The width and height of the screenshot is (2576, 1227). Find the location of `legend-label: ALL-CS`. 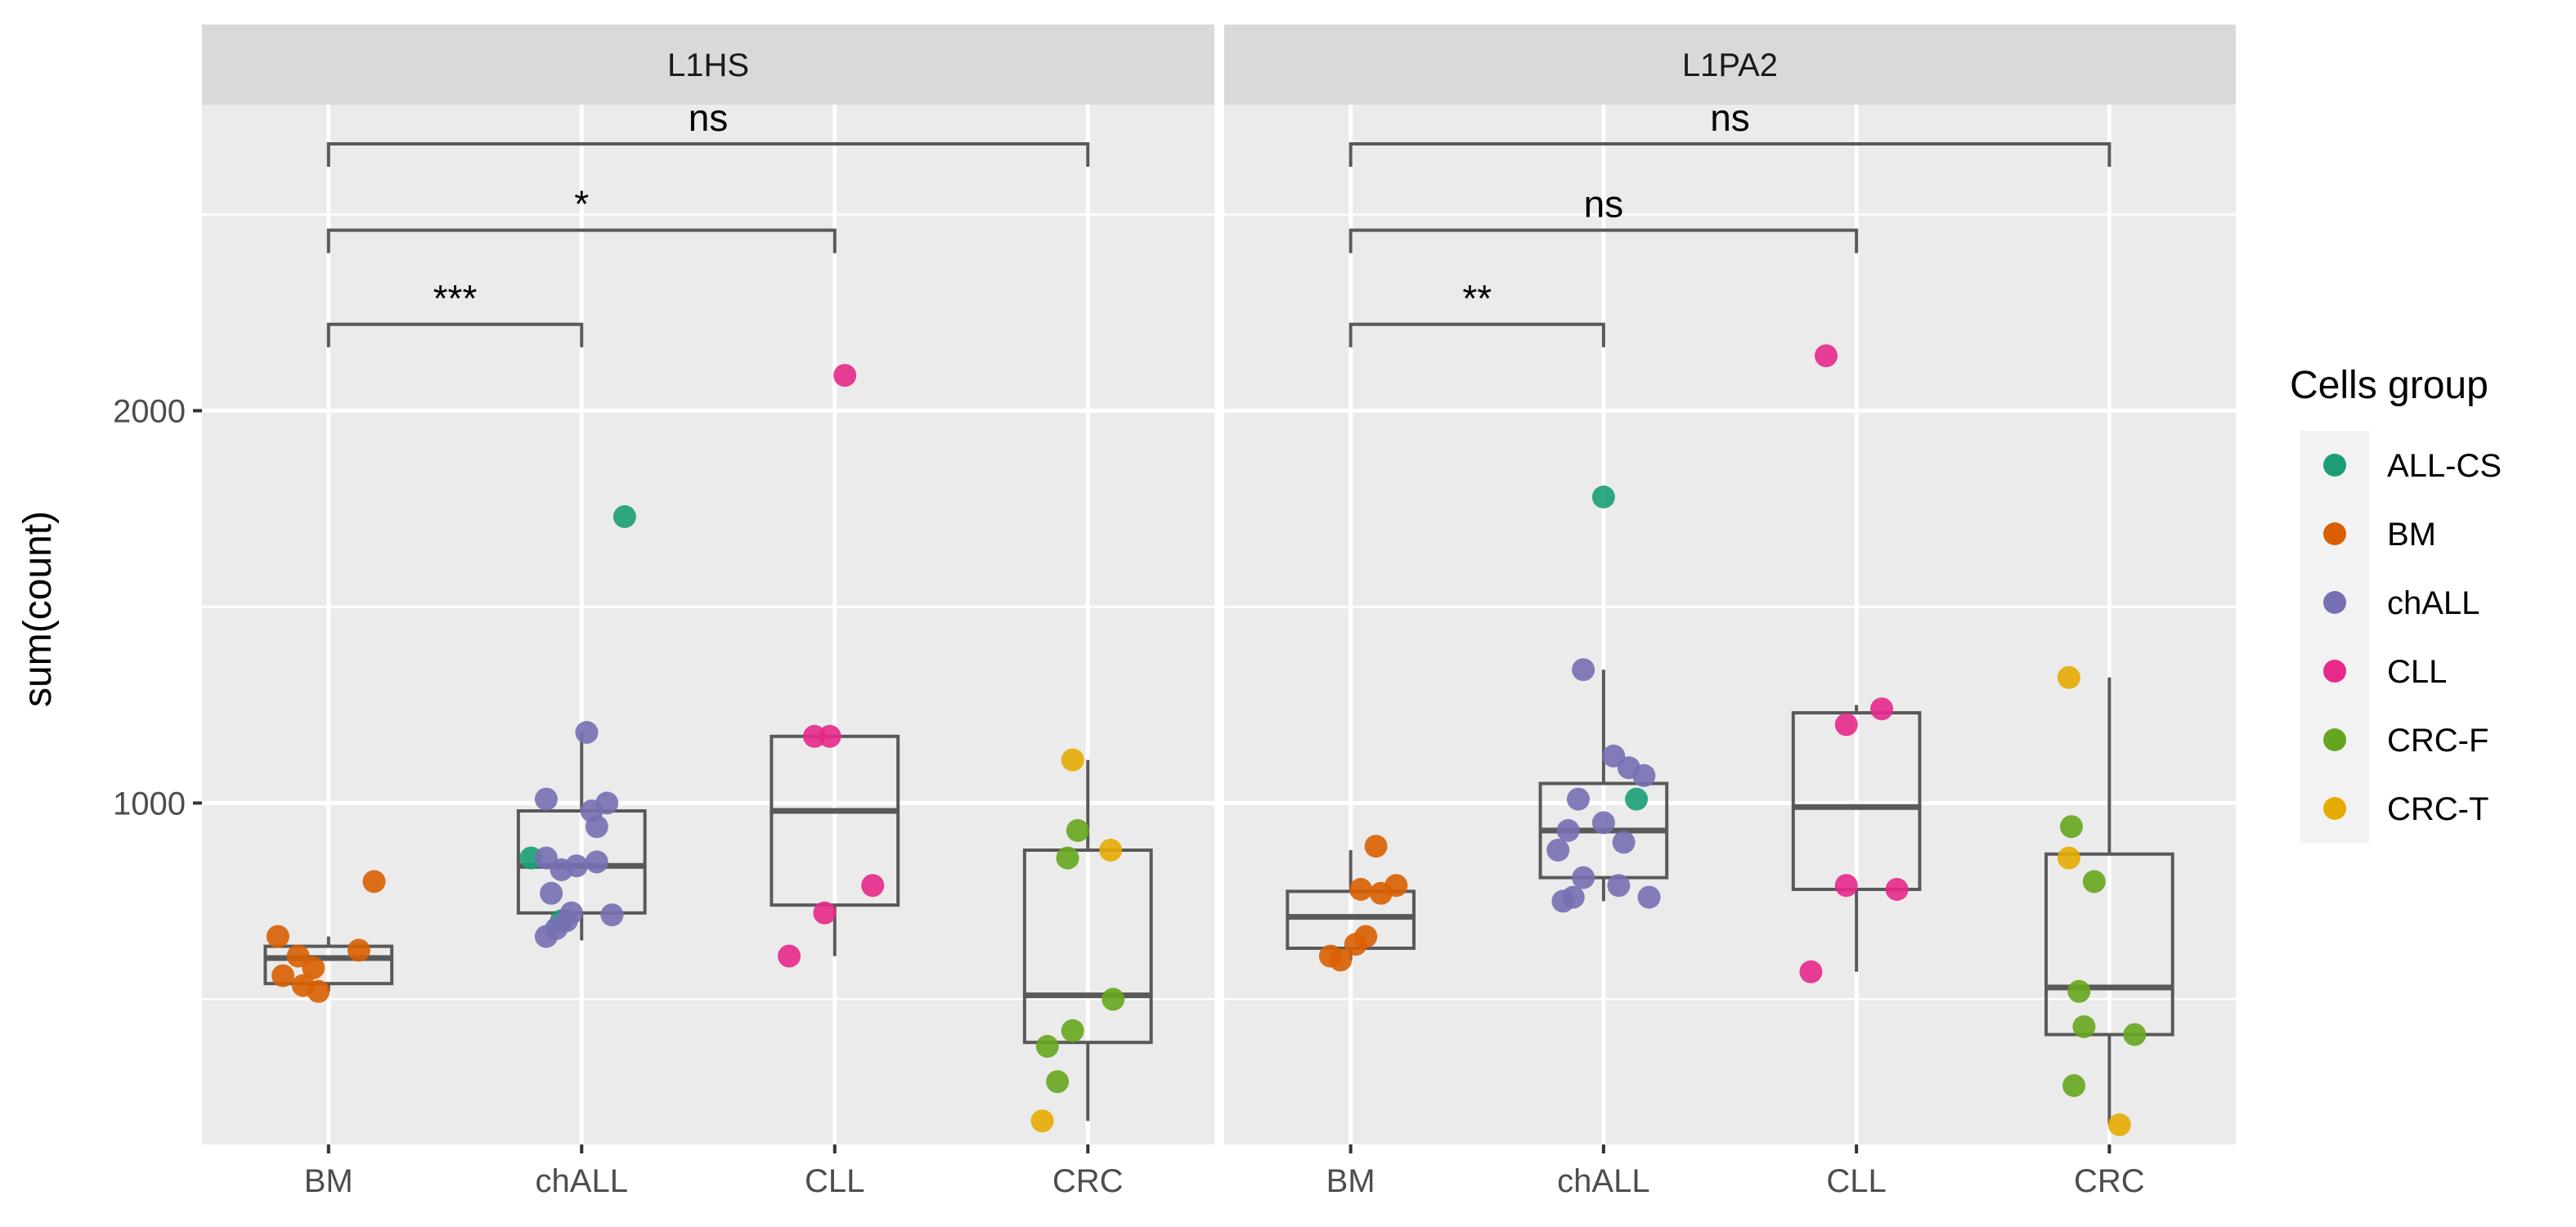

legend-label: ALL-CS is located at coordinates (2444, 466).